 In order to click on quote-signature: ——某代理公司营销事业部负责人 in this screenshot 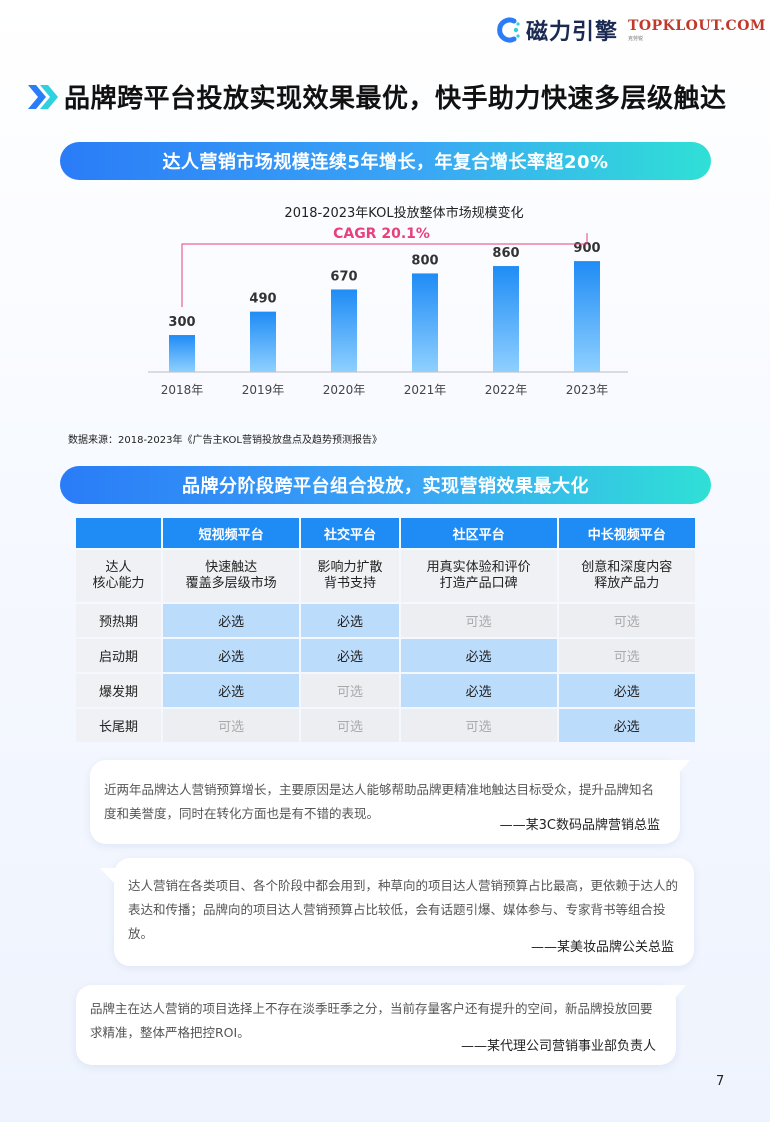, I will do `click(558, 1046)`.